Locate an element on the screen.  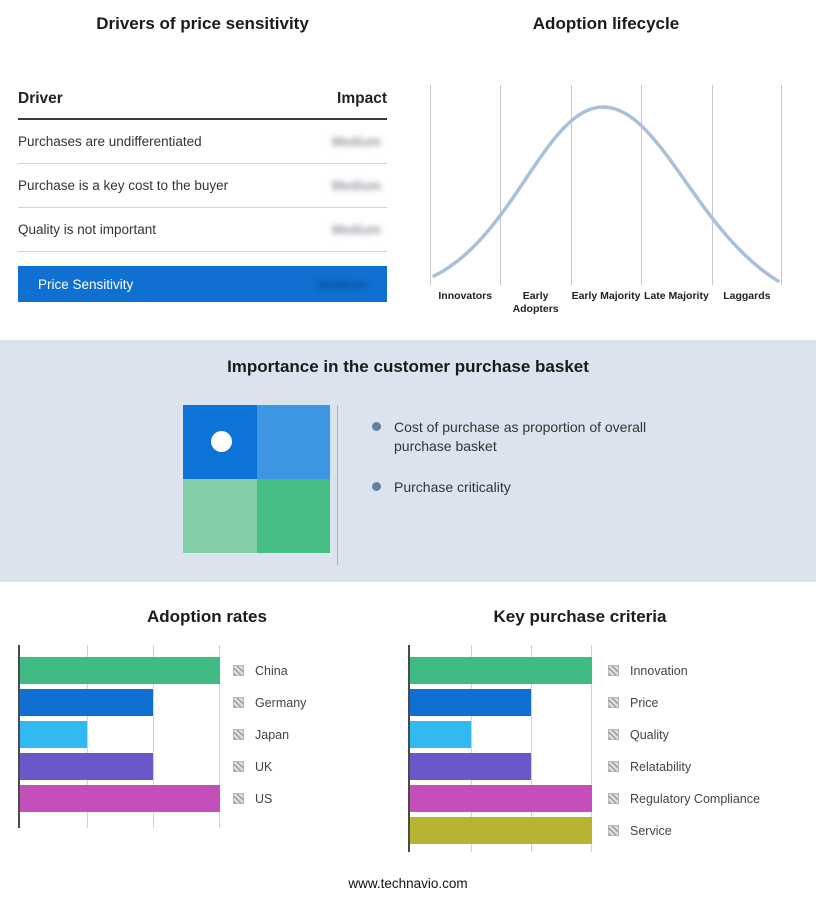
lifecycle-stage-label: Late Majority is located at coordinates (676, 296).